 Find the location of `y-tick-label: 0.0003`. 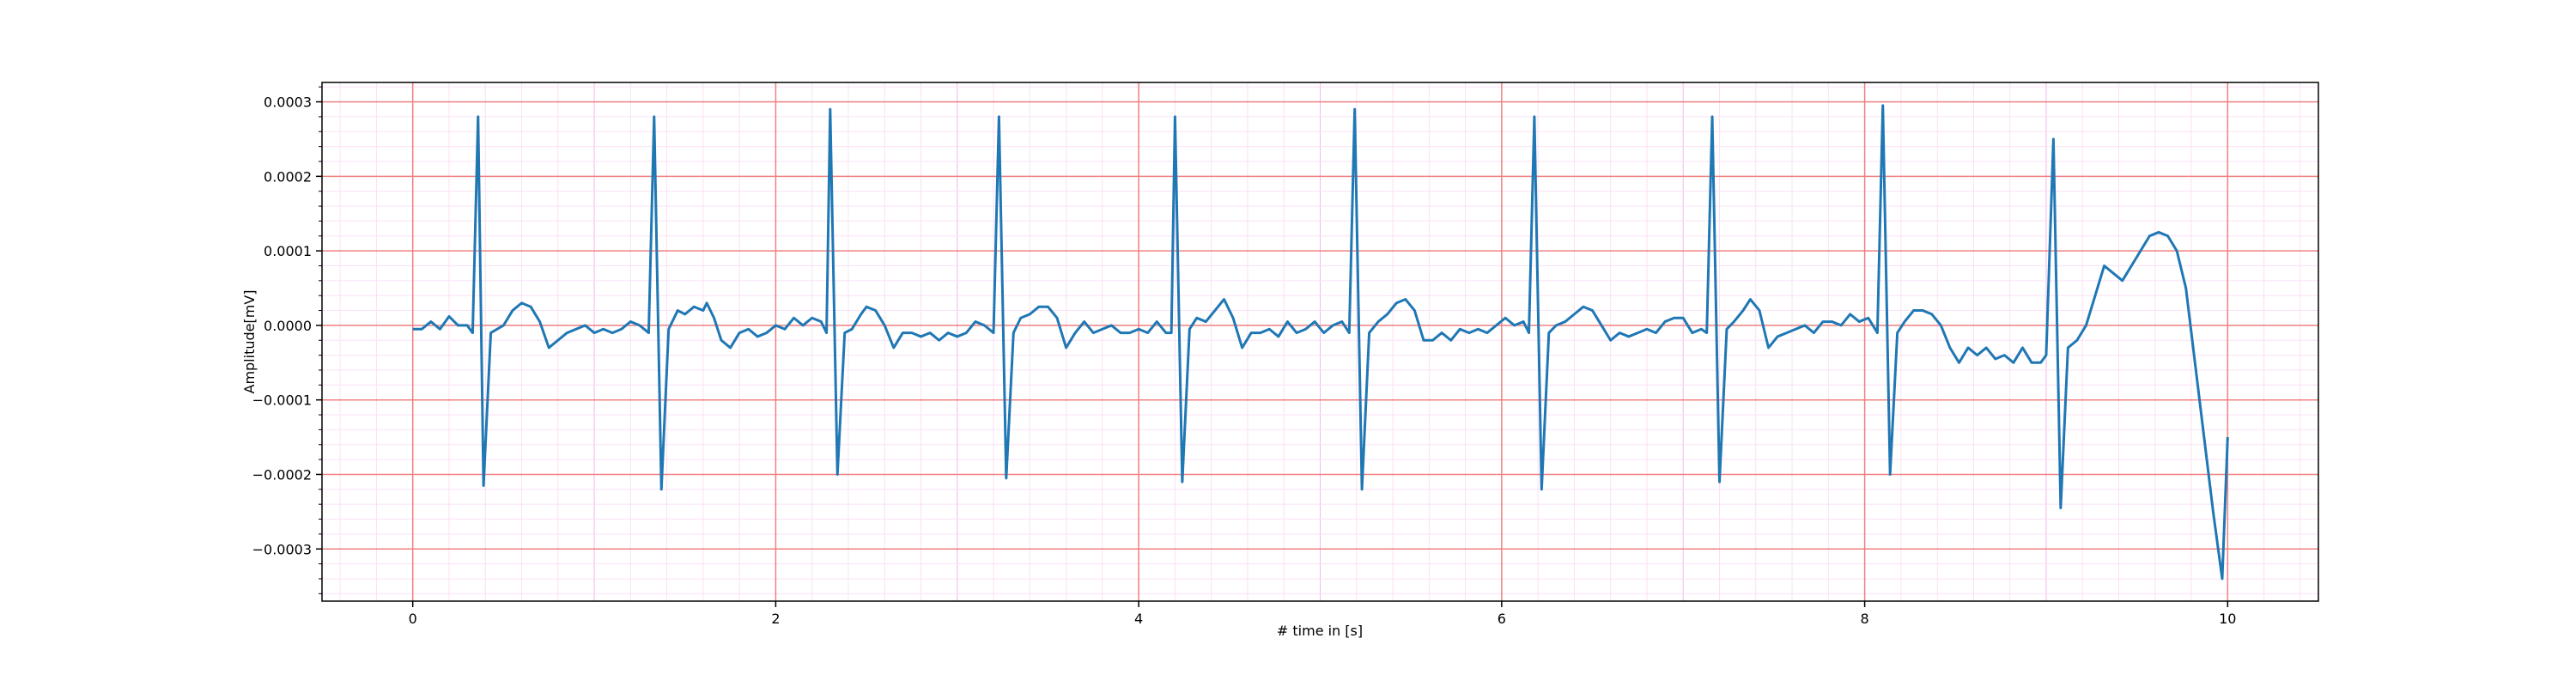

y-tick-label: 0.0003 is located at coordinates (288, 102).